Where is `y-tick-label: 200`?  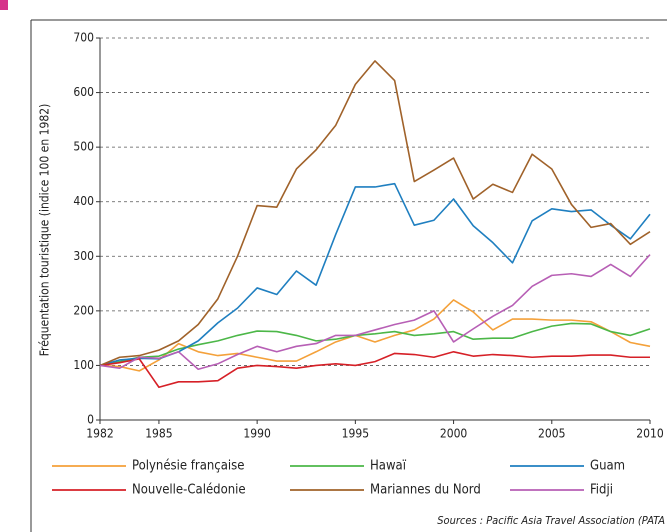 y-tick-label: 200 is located at coordinates (83, 310).